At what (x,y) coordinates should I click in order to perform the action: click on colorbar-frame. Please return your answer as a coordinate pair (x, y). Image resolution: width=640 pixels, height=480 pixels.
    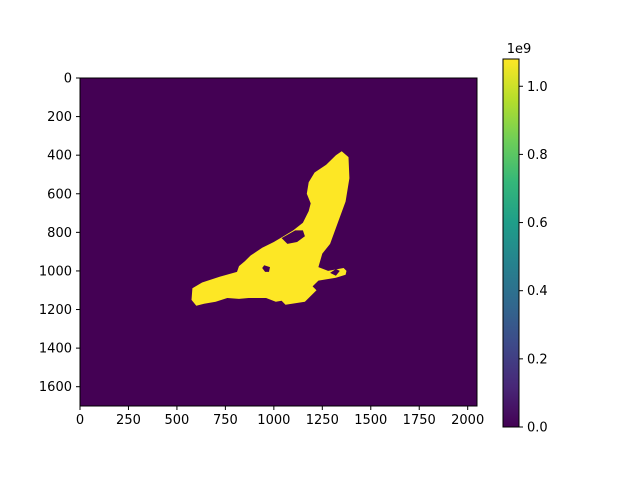
    Looking at the image, I should click on (511, 243).